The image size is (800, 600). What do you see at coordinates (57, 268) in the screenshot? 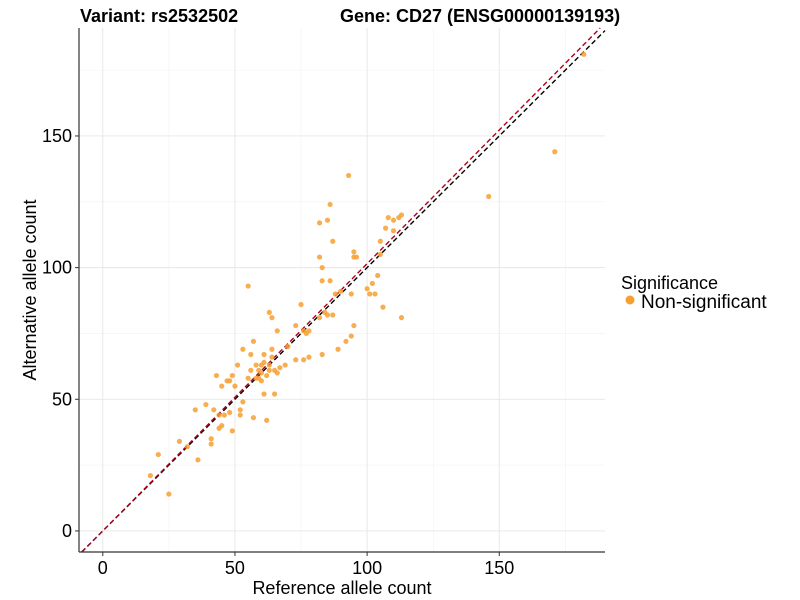
I see `y-tick-label: 100` at bounding box center [57, 268].